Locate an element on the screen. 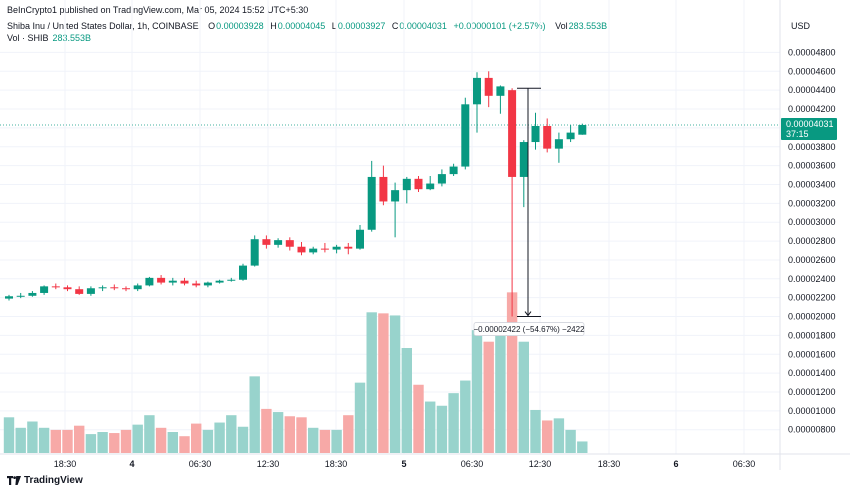  high-label: H is located at coordinates (273, 26).